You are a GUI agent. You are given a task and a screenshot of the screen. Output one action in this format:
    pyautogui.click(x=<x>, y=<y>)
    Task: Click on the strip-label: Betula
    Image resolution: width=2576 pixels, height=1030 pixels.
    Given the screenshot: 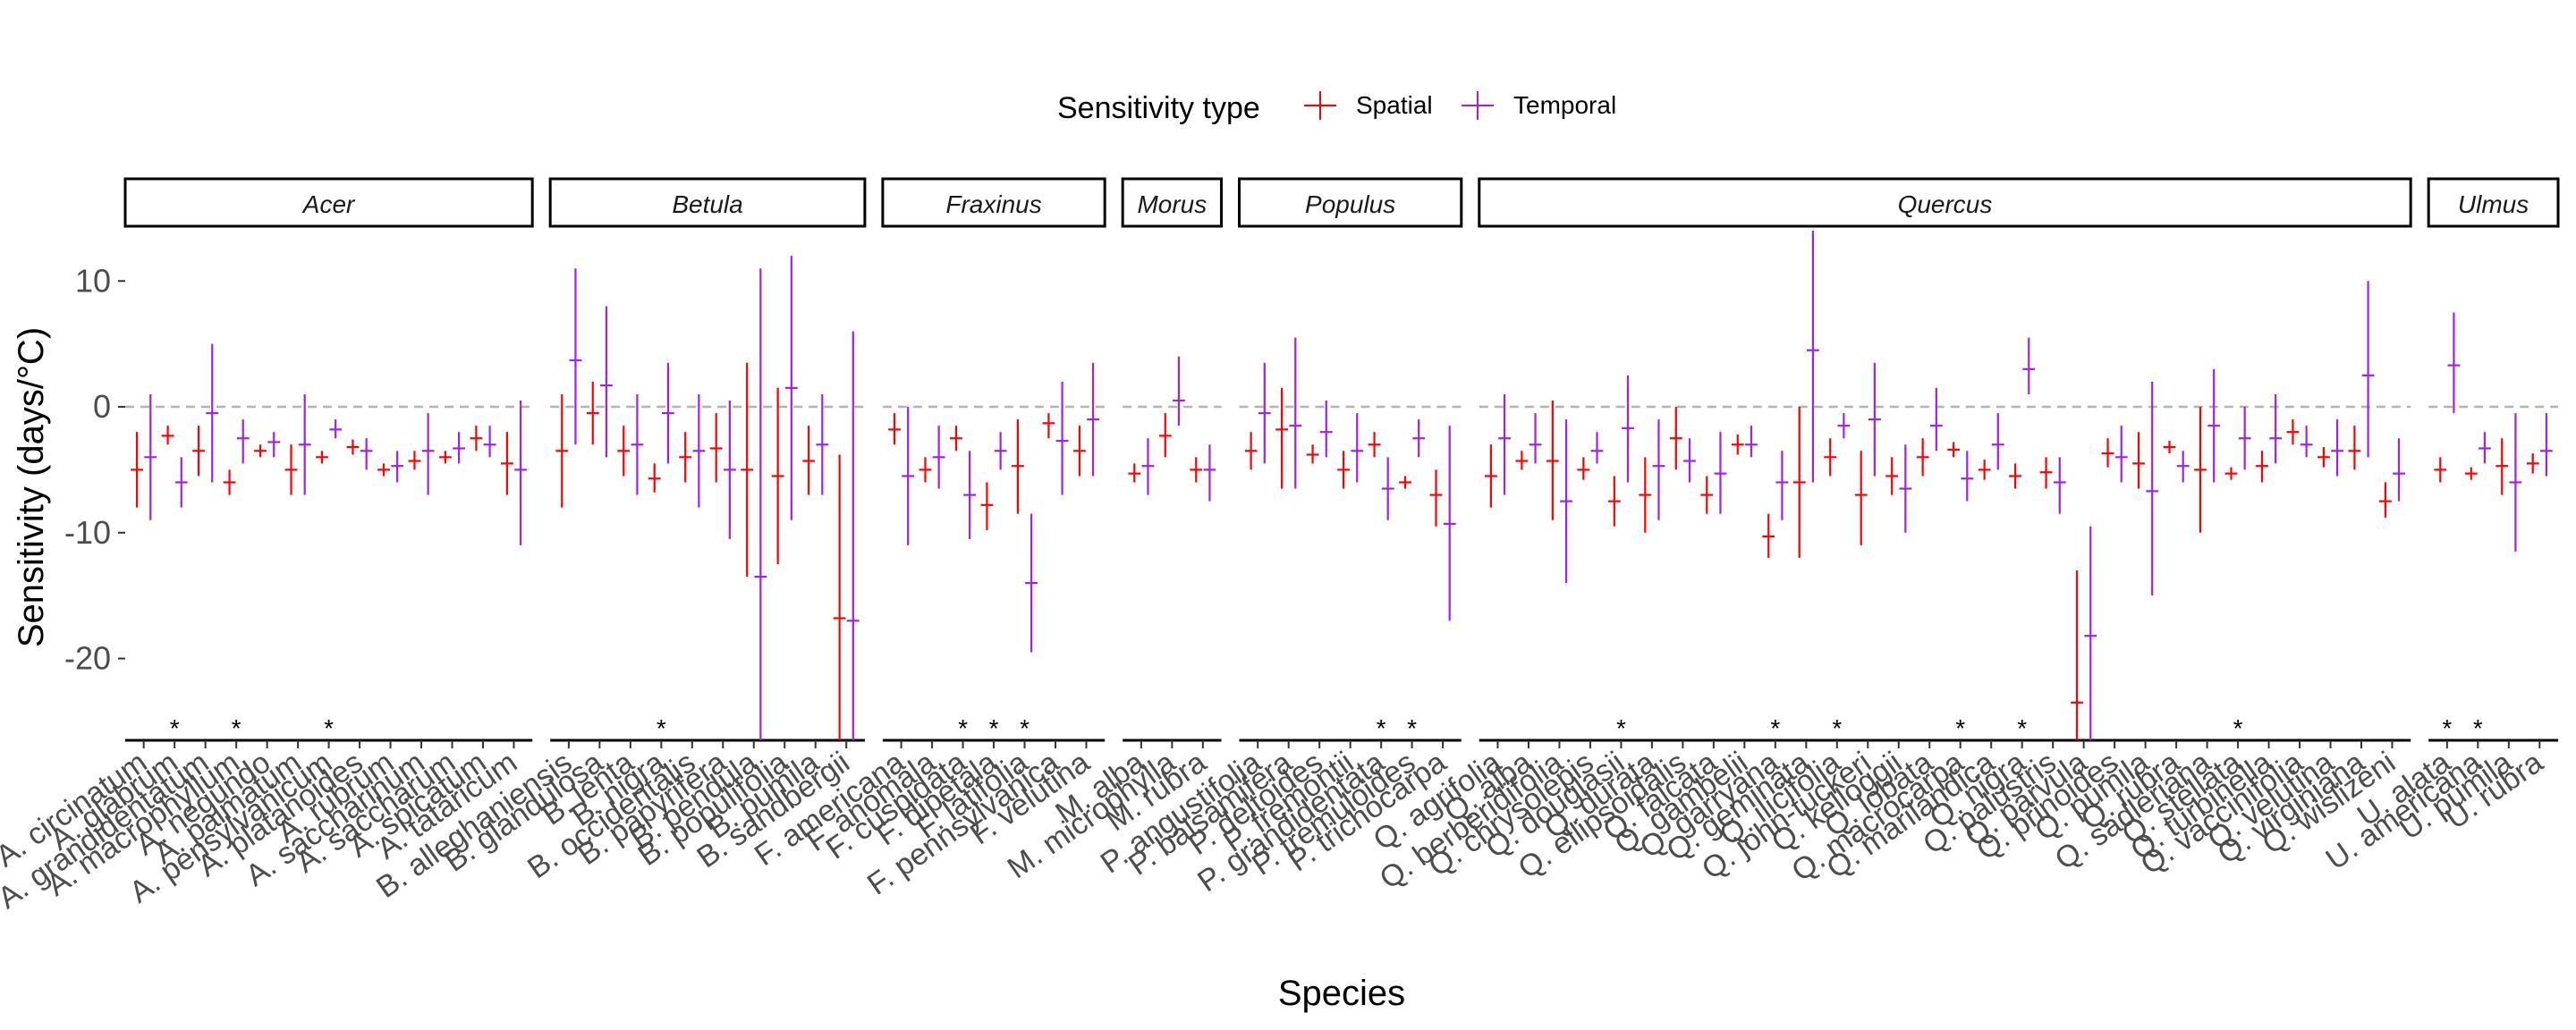 What is the action you would take?
    pyautogui.click(x=707, y=204)
    